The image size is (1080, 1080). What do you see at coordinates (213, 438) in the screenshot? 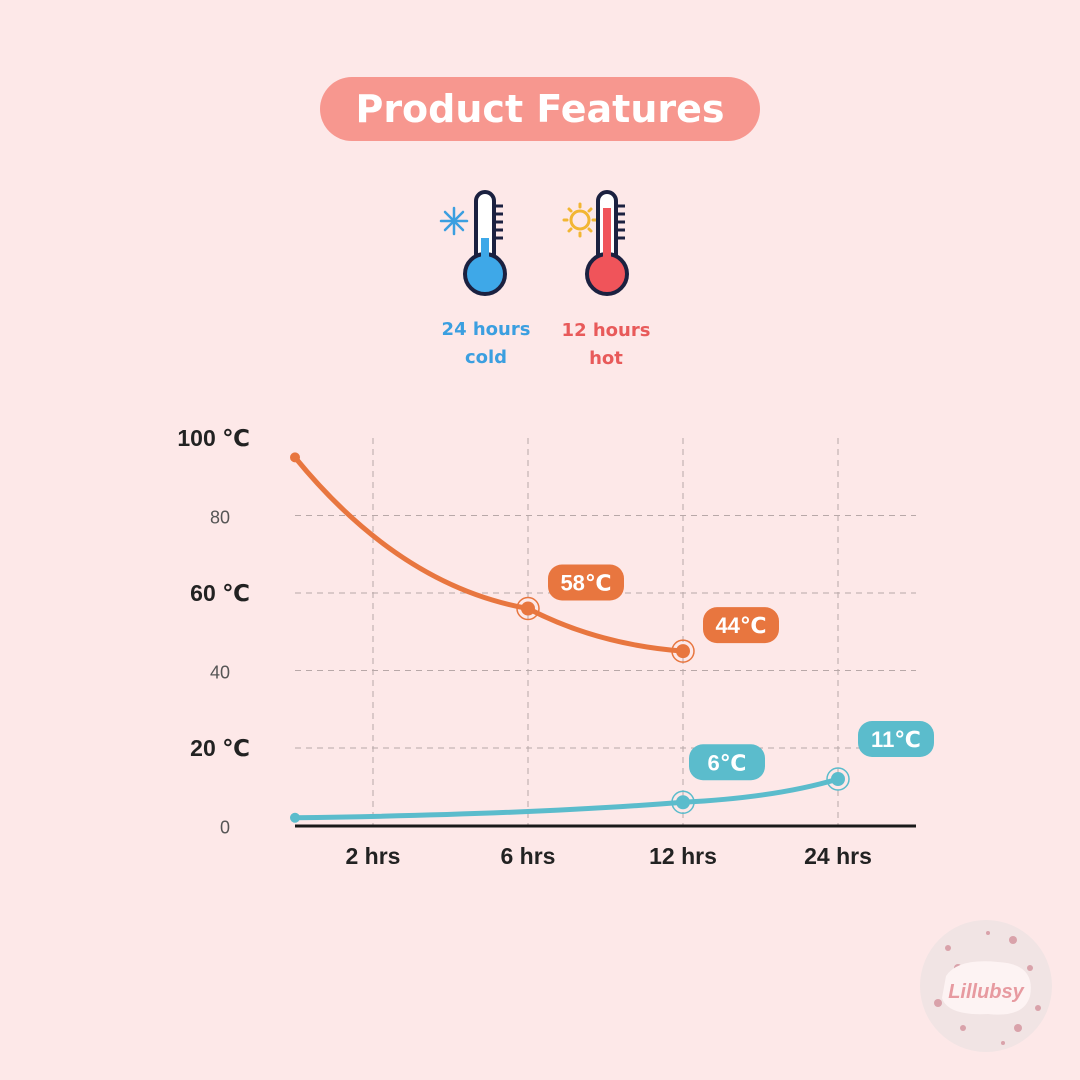
I see `y-tick-label: 100 ℃` at bounding box center [213, 438].